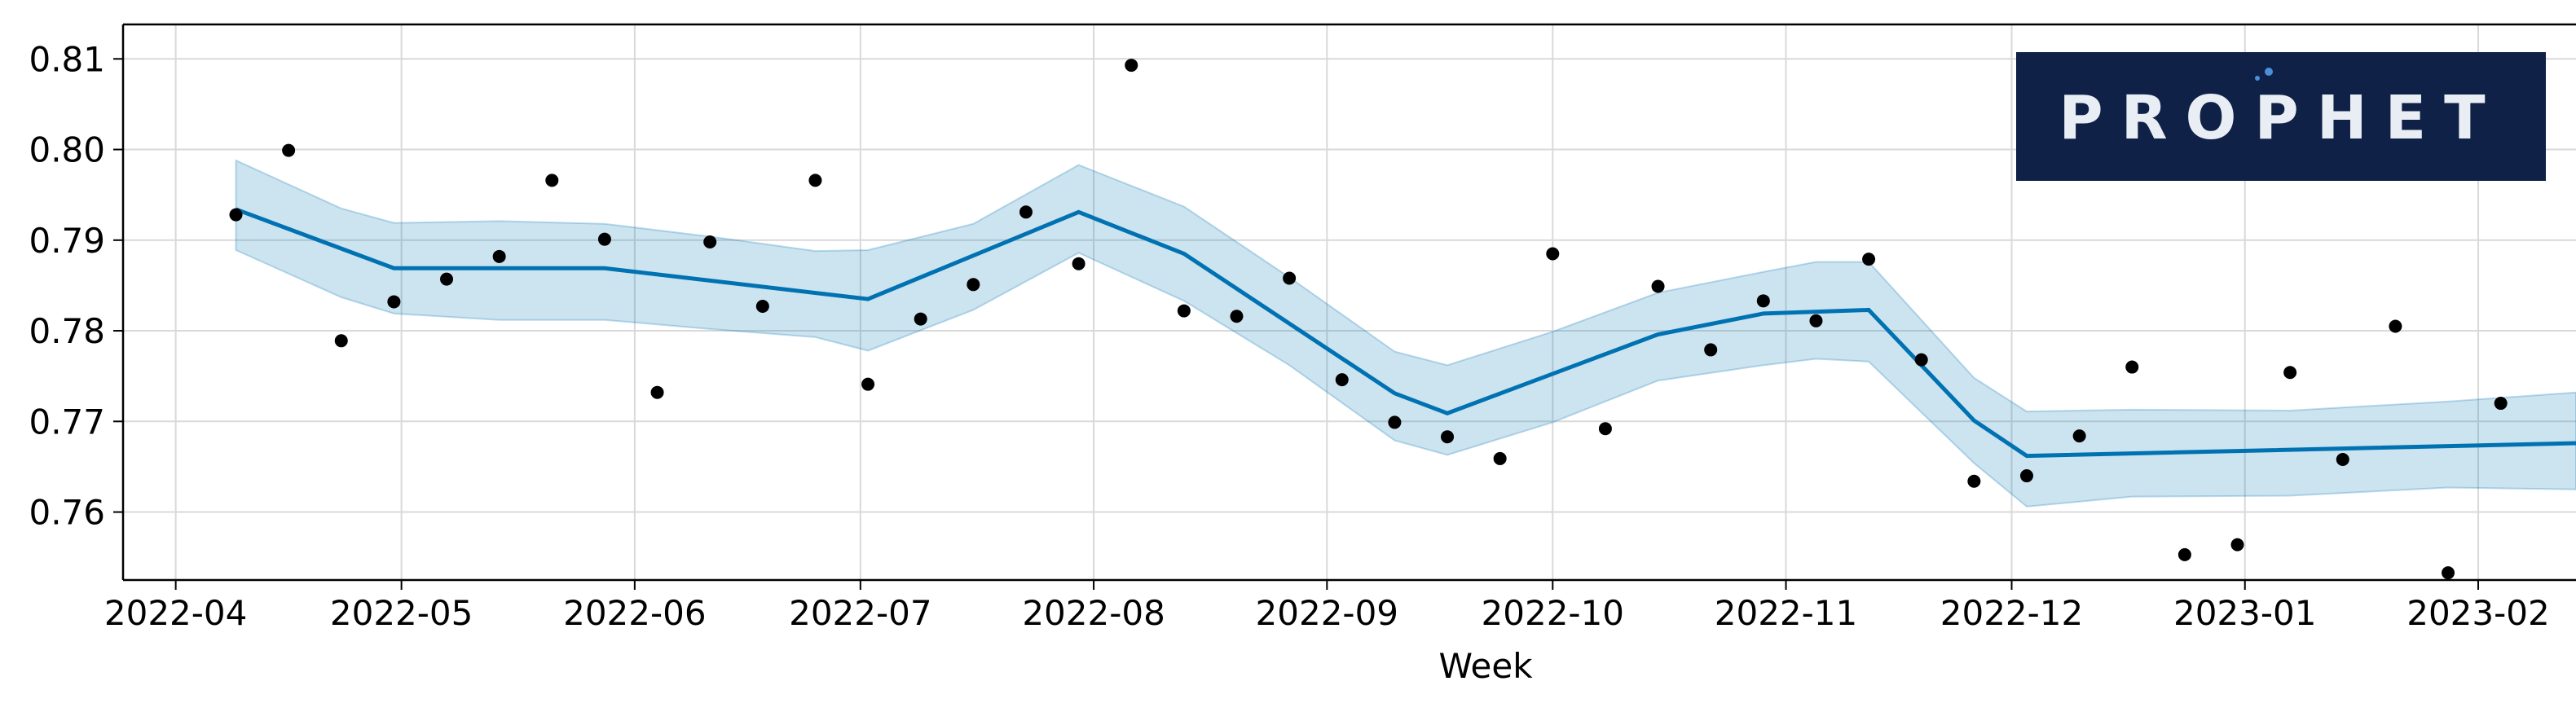  What do you see at coordinates (401, 613) in the screenshot?
I see `x-tick-label: 2022-05` at bounding box center [401, 613].